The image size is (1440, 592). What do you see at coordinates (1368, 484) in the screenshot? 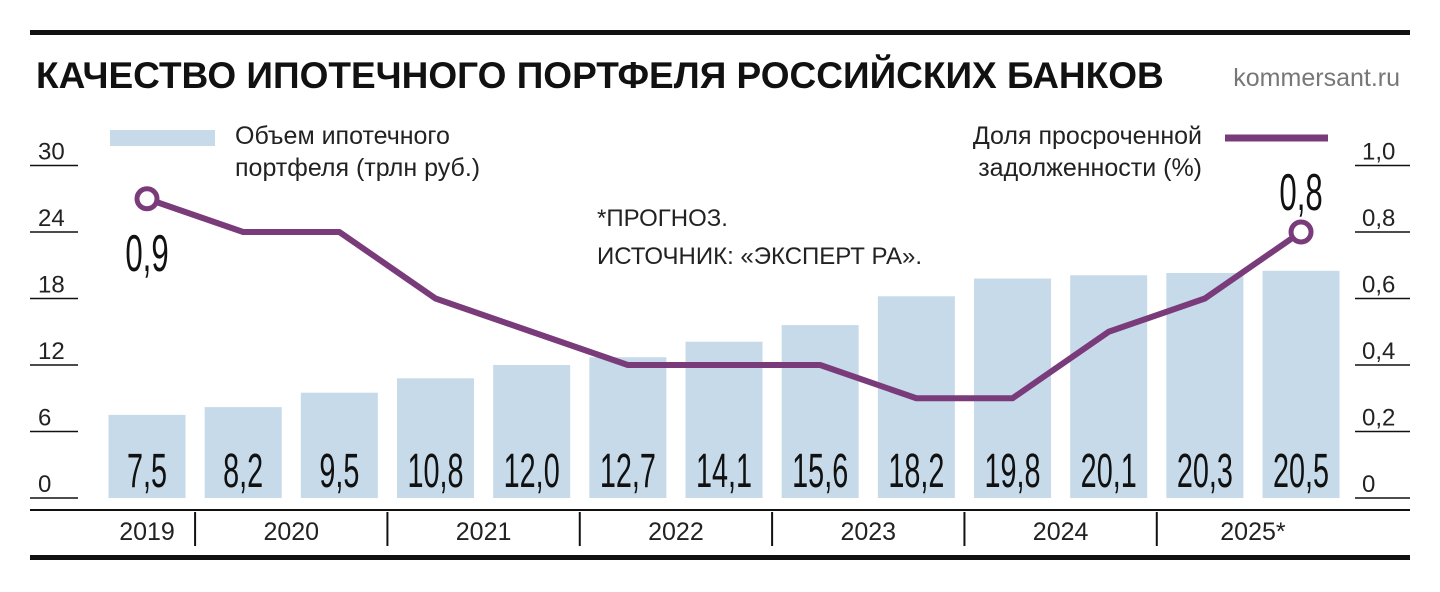
I see `y2-tick-label: 0` at bounding box center [1368, 484].